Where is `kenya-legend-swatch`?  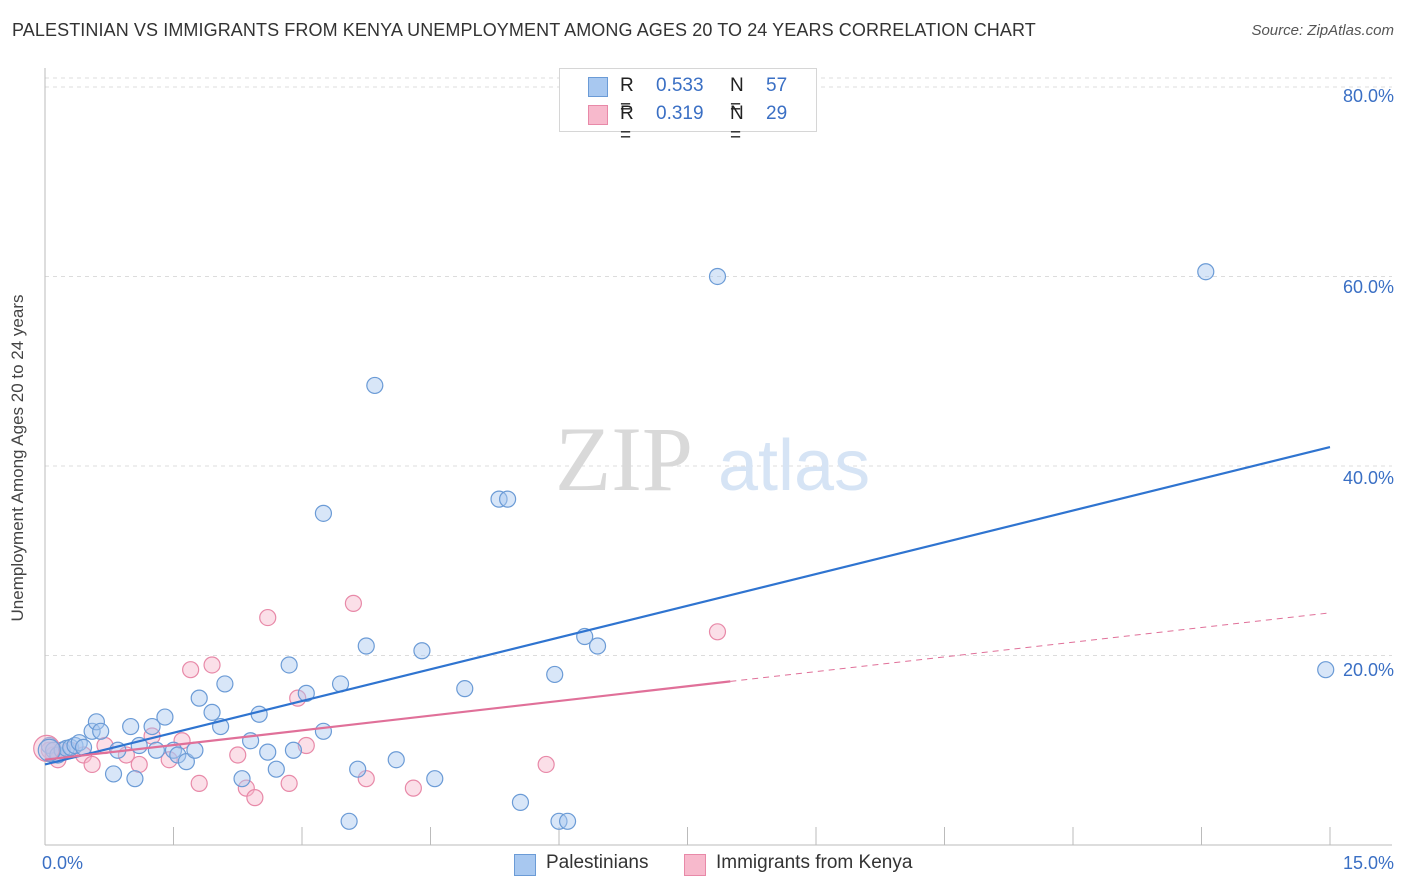 kenya-legend-swatch is located at coordinates (695, 865).